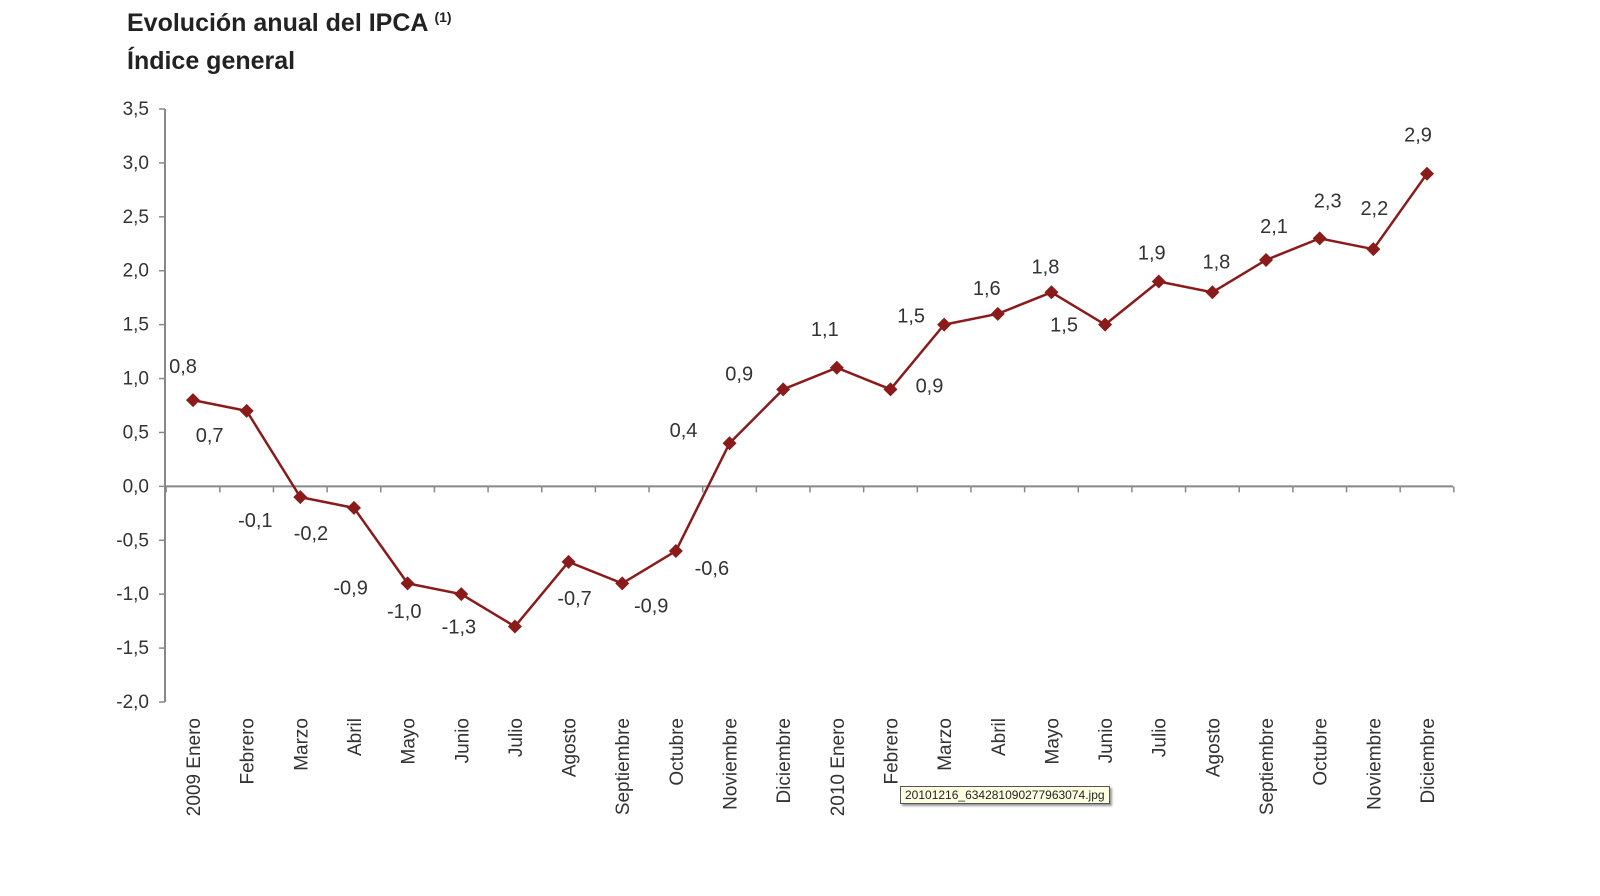 This screenshot has width=1600, height=896. I want to click on data-label: -0,1, so click(255, 521).